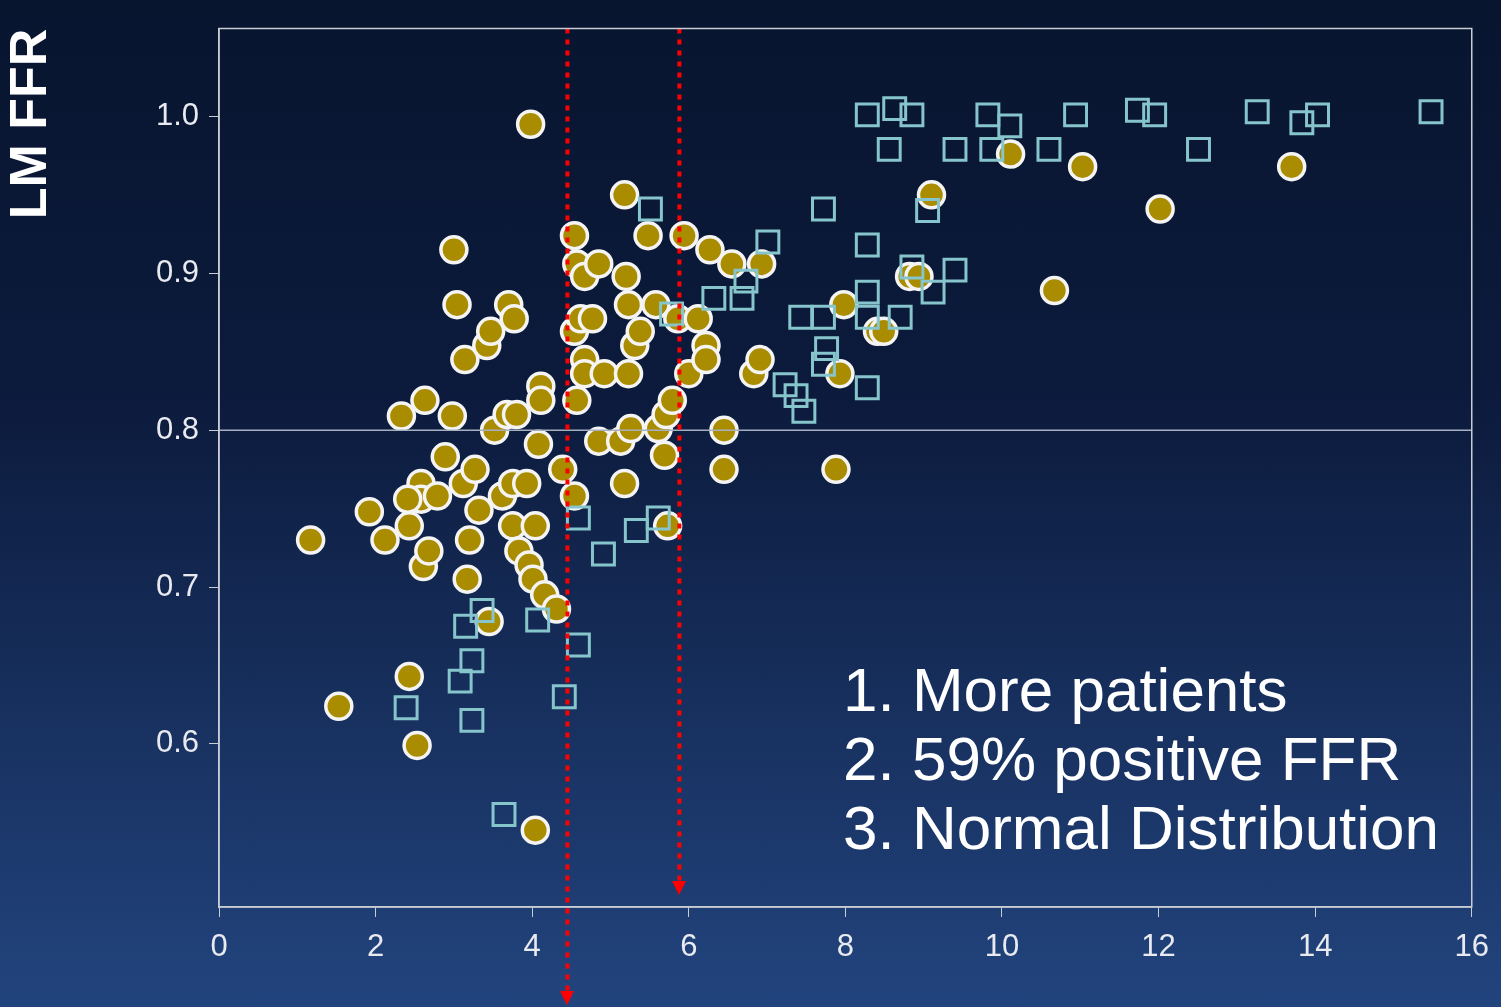  Describe the element at coordinates (219, 946) in the screenshot. I see `x-tick-label: 0` at that location.